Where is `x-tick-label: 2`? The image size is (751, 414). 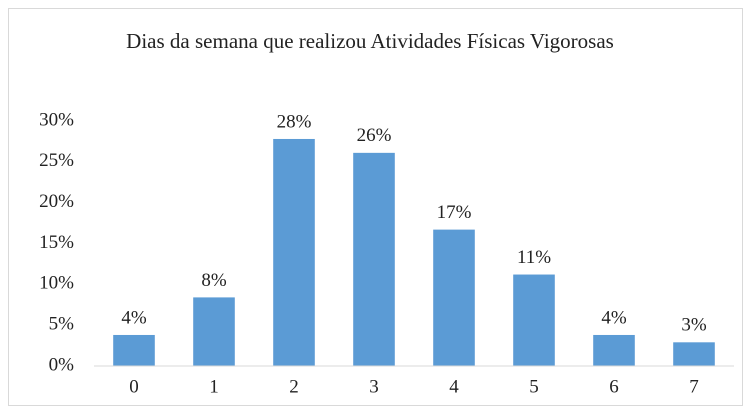 x-tick-label: 2 is located at coordinates (294, 386).